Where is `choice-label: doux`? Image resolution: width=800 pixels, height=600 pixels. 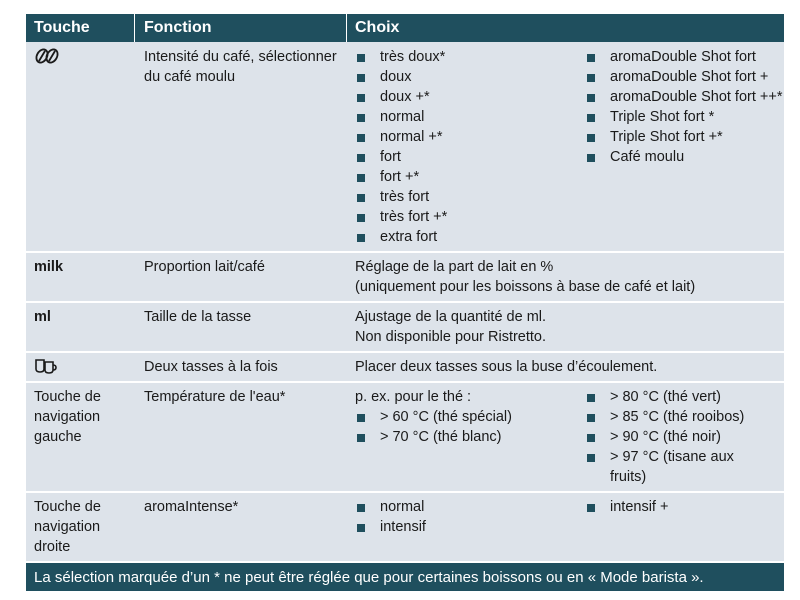 choice-label: doux is located at coordinates (396, 77).